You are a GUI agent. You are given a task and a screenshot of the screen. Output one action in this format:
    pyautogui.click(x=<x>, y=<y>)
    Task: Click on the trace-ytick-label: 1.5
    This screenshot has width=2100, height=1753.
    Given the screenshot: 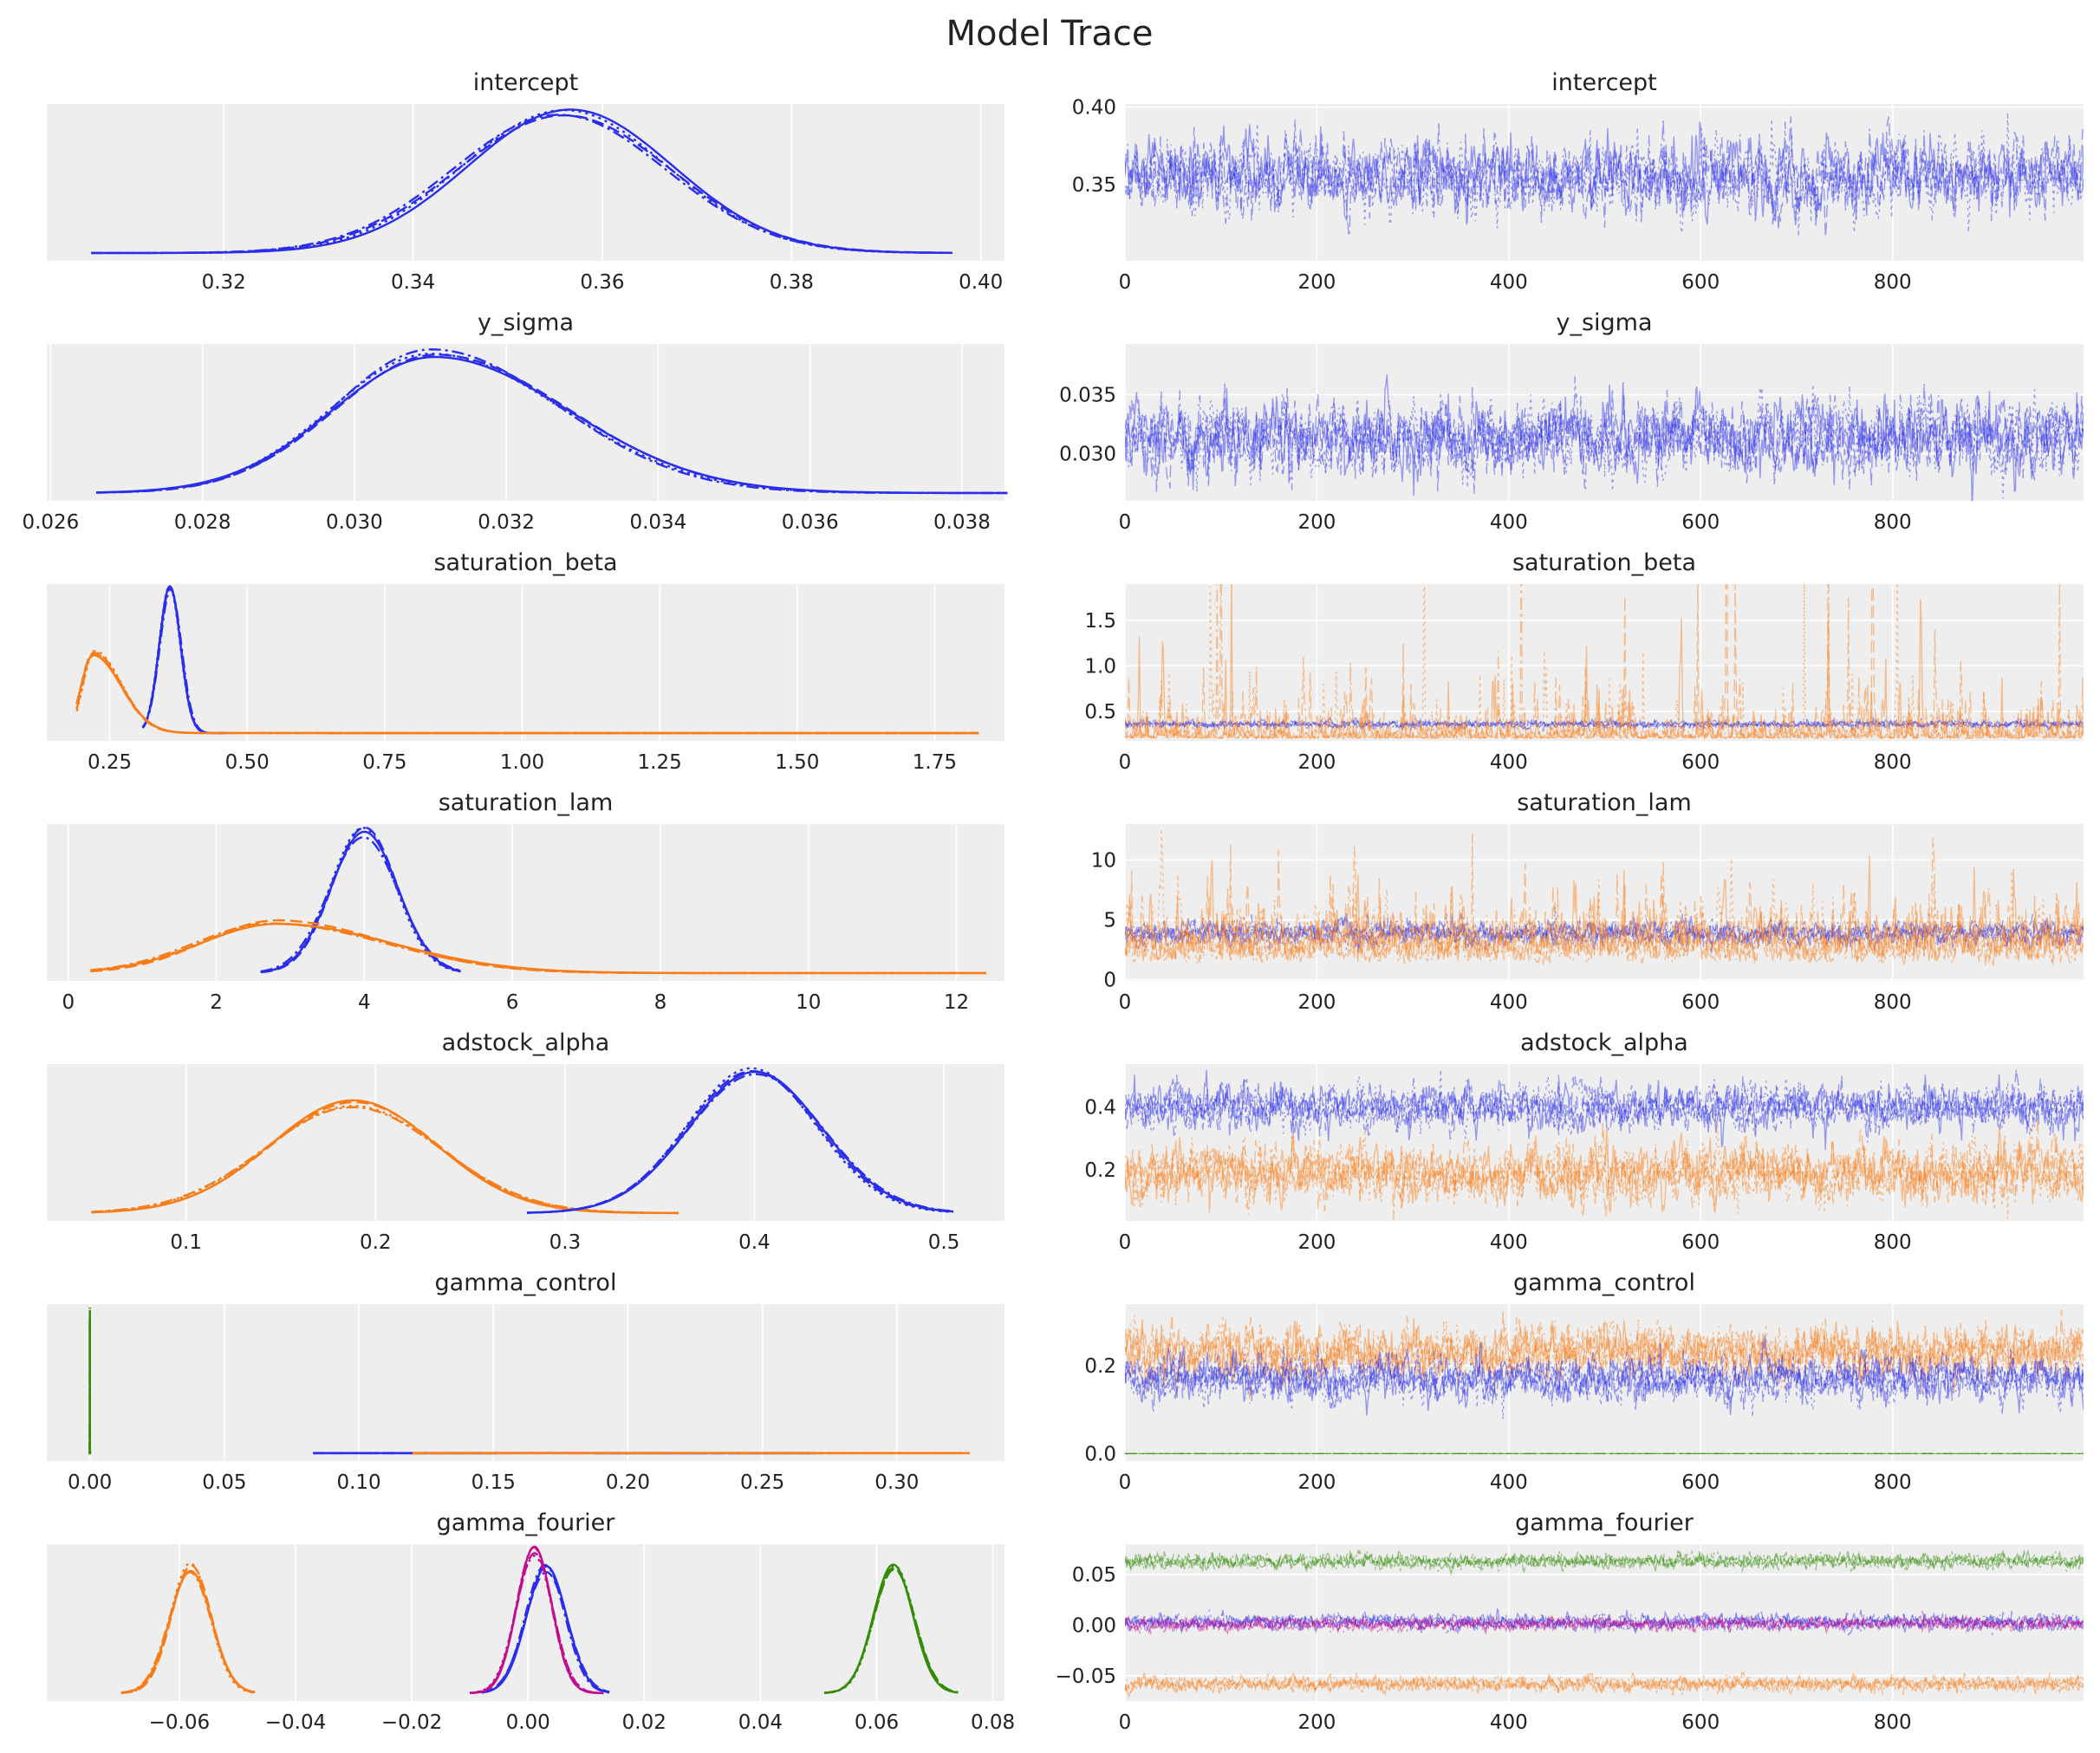 What is the action you would take?
    pyautogui.click(x=1100, y=622)
    